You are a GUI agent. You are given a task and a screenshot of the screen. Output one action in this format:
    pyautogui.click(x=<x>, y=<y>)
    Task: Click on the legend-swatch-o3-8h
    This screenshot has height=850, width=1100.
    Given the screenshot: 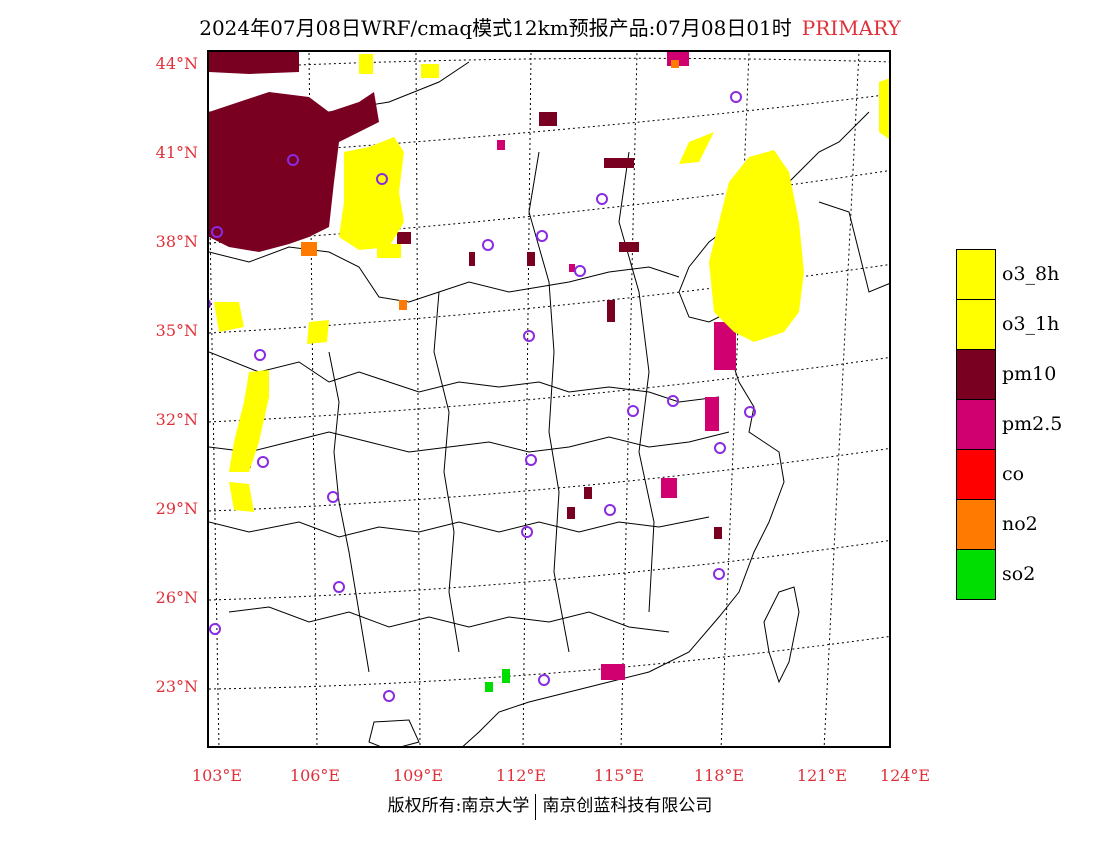 What is the action you would take?
    pyautogui.click(x=976, y=274)
    